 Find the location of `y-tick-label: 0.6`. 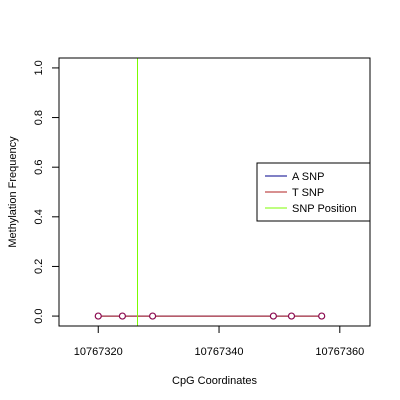

y-tick-label: 0.6 is located at coordinates (39, 167).